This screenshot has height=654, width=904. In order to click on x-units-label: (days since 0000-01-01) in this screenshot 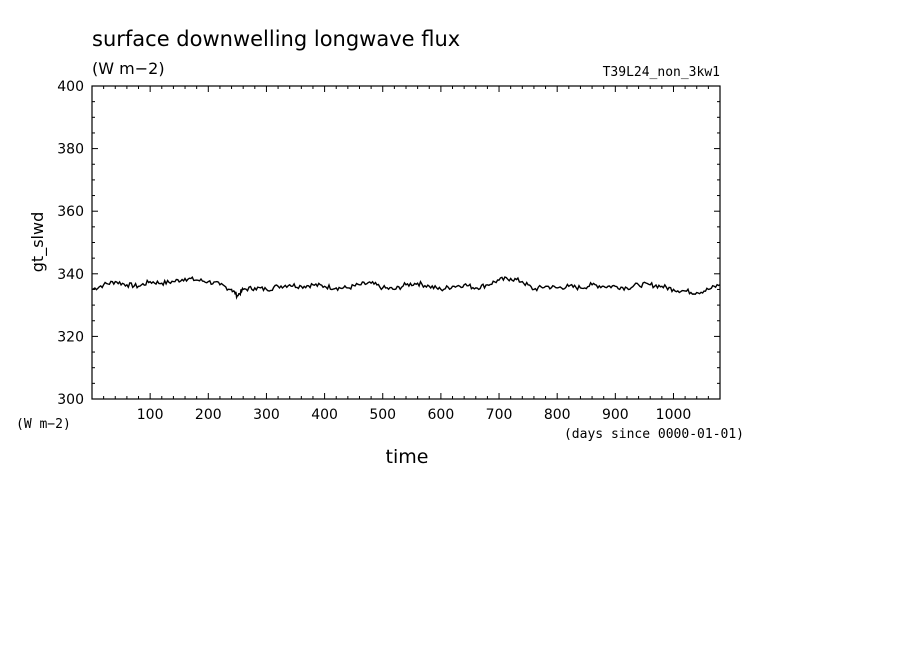, I will do `click(654, 434)`.